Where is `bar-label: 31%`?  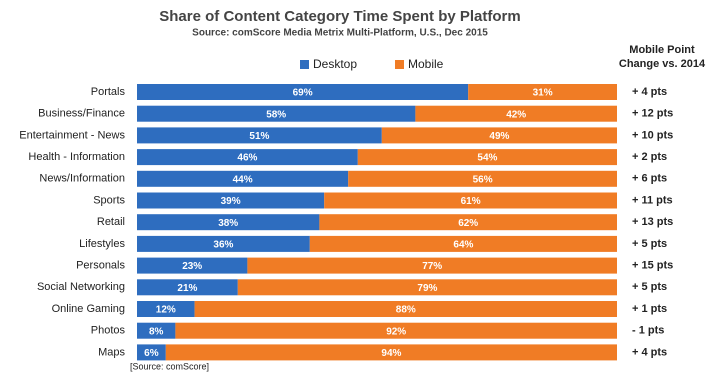 bar-label: 31% is located at coordinates (543, 93).